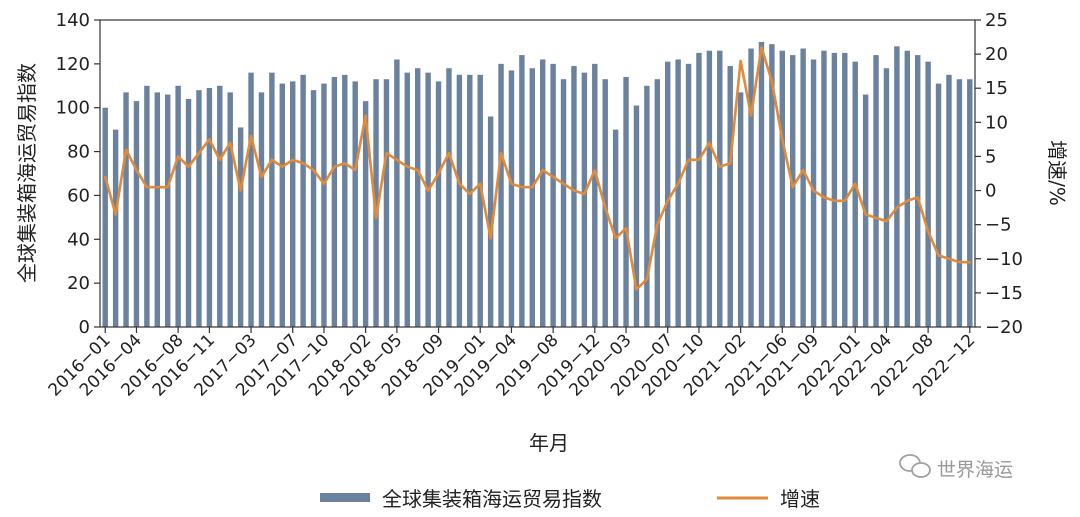 The height and width of the screenshot is (517, 1080). What do you see at coordinates (1057, 173) in the screenshot?
I see `right-axis-title: 增速/%` at bounding box center [1057, 173].